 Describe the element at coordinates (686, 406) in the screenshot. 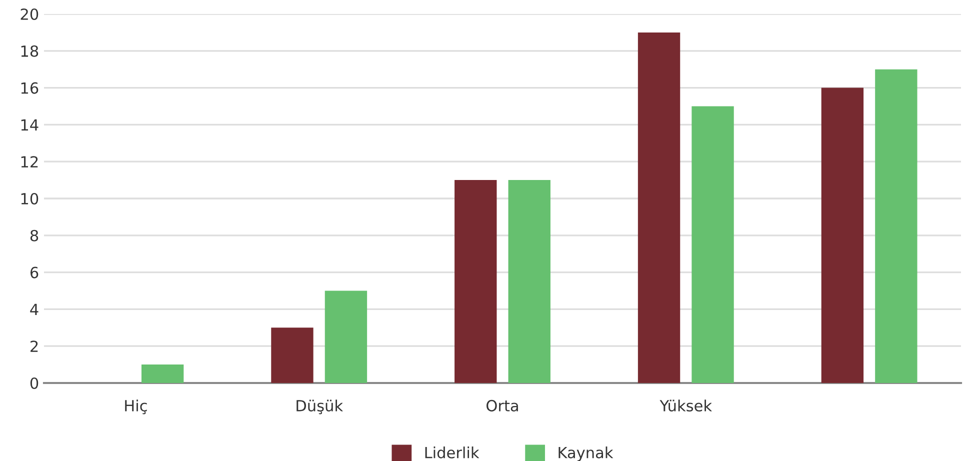

I see `x-tick-label: Yüksek` at that location.